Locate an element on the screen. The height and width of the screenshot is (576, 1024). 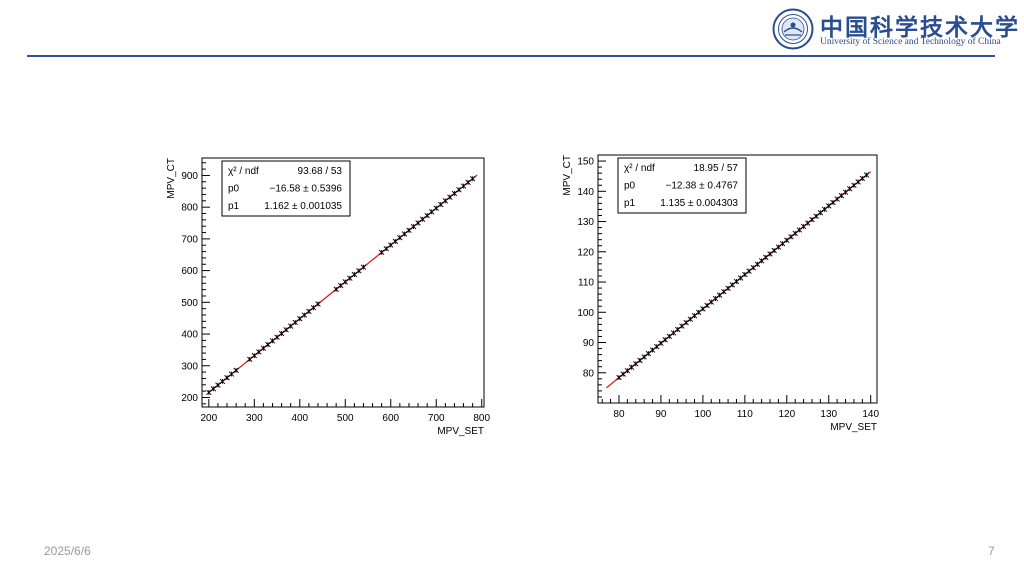
x-tick-label: 90 is located at coordinates (661, 414).